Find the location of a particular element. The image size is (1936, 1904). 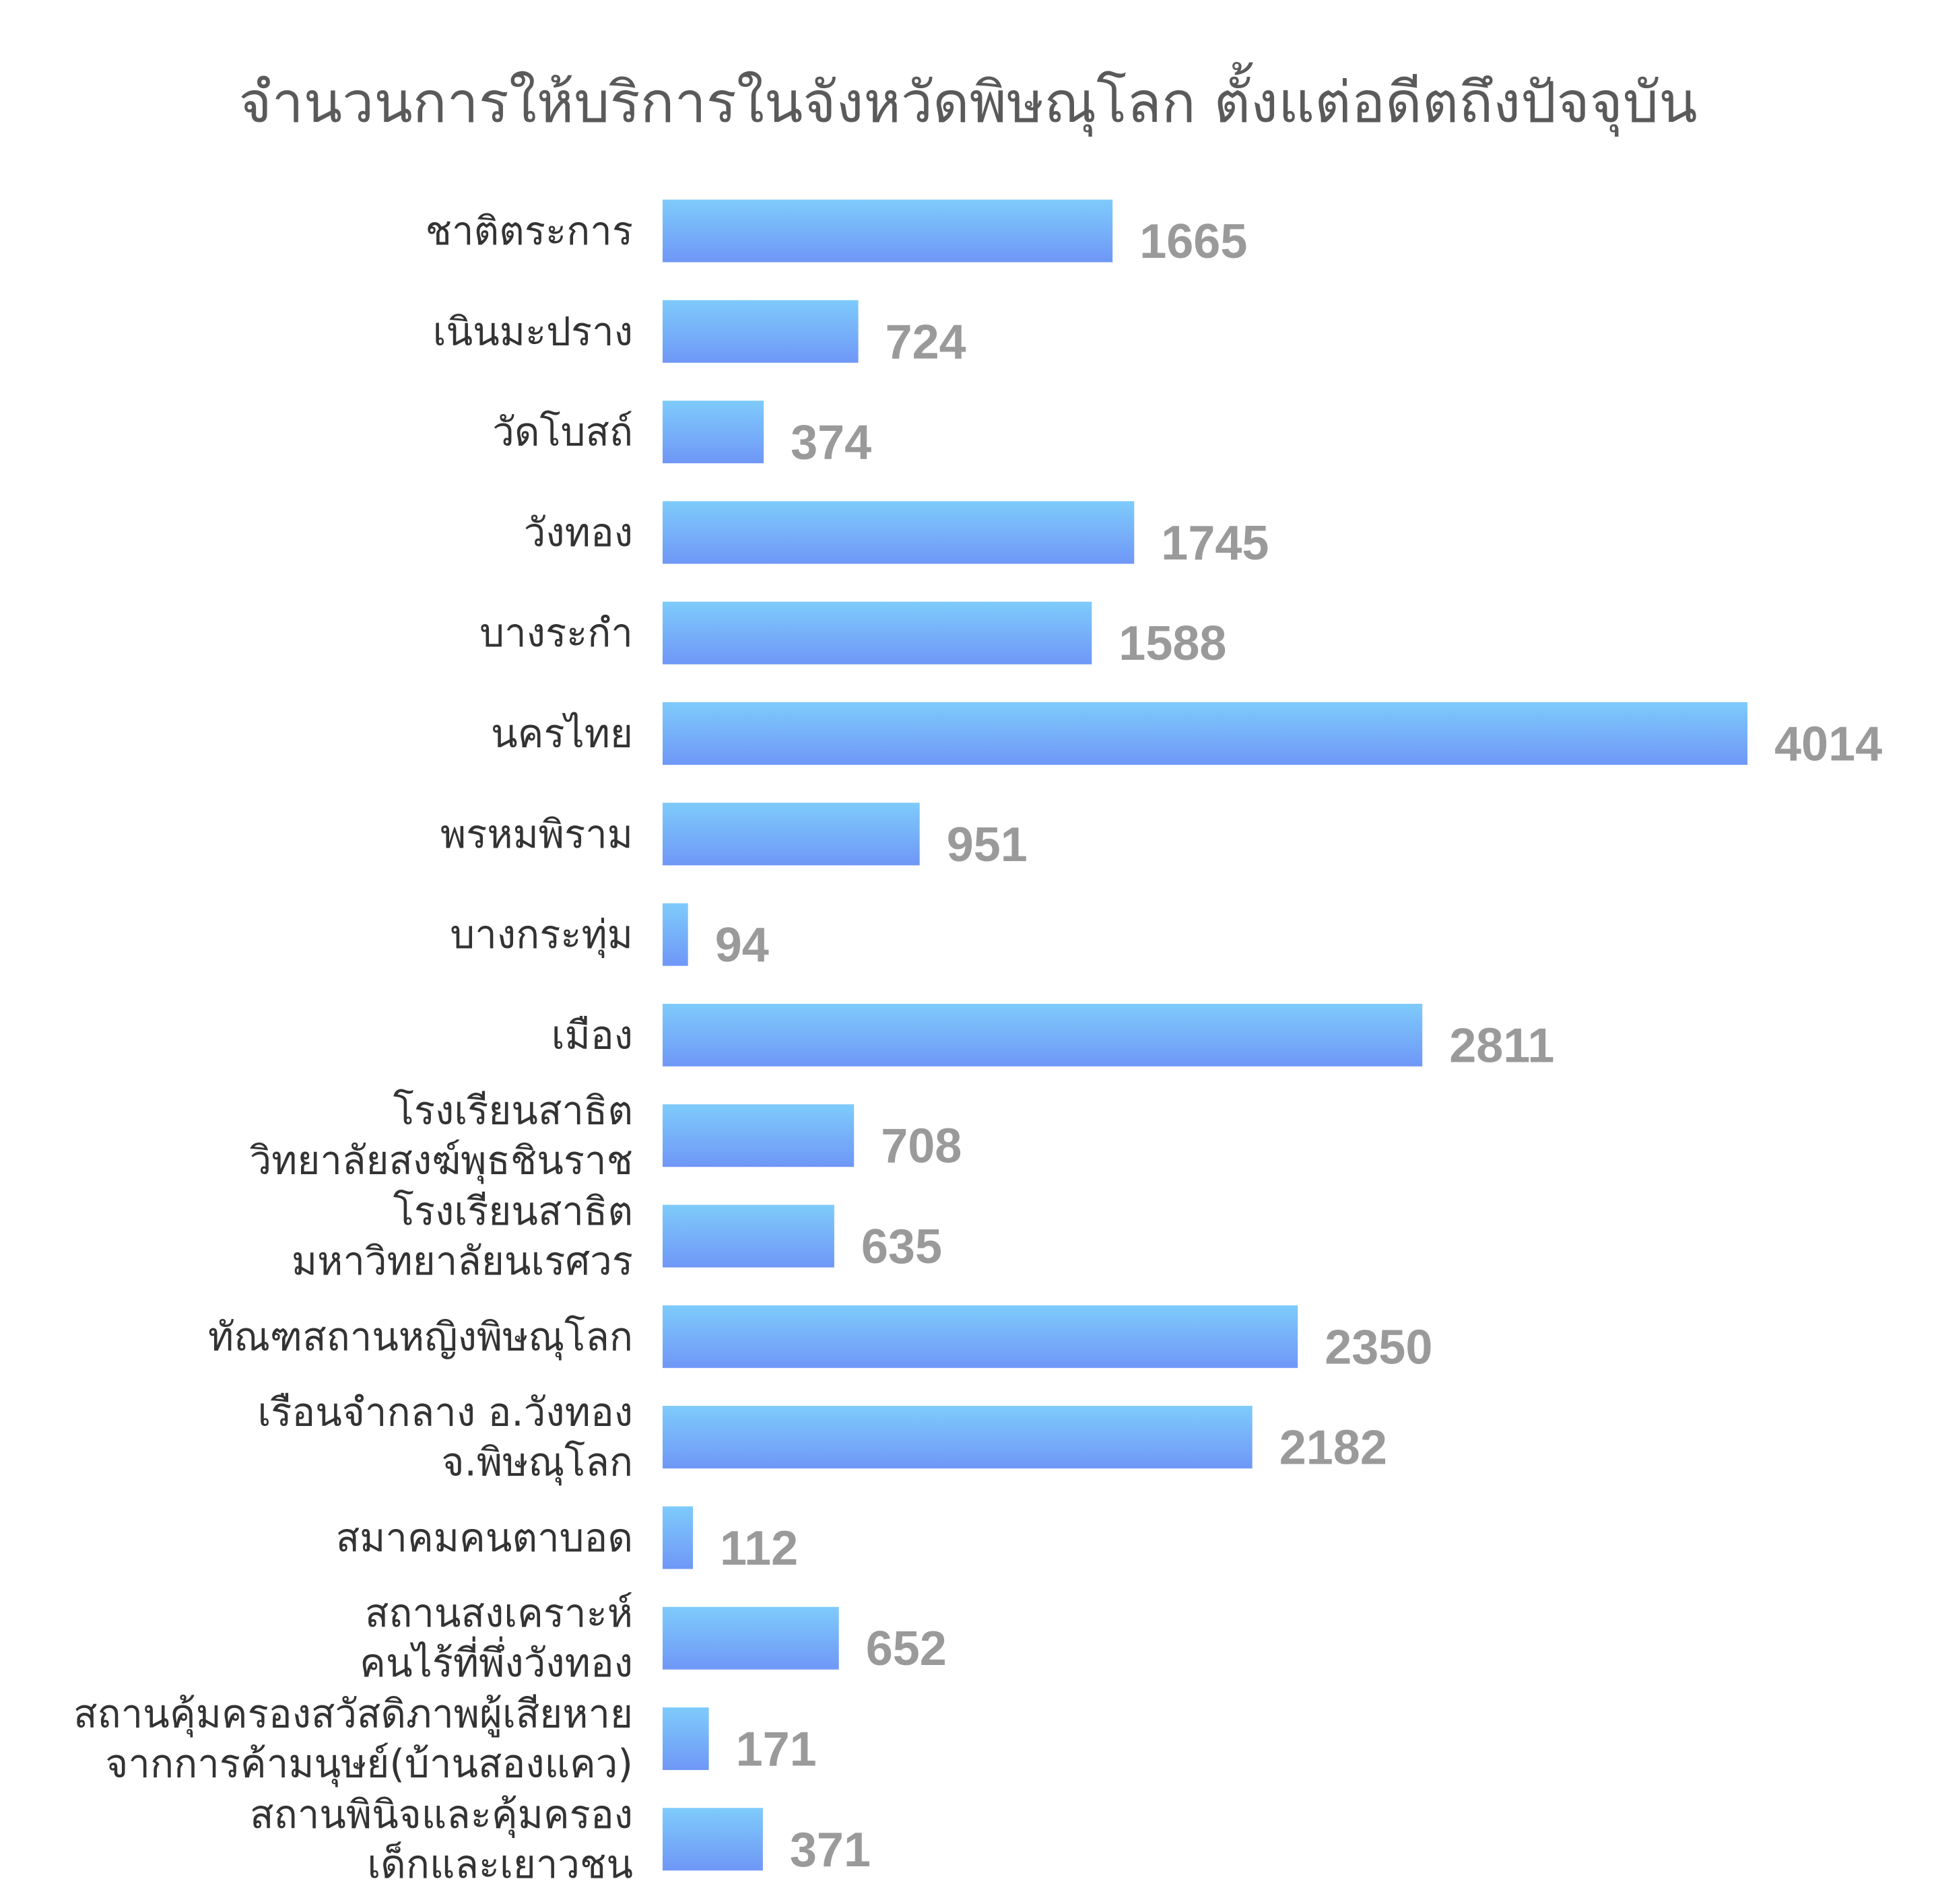

value-label-16: 371 is located at coordinates (830, 1850).